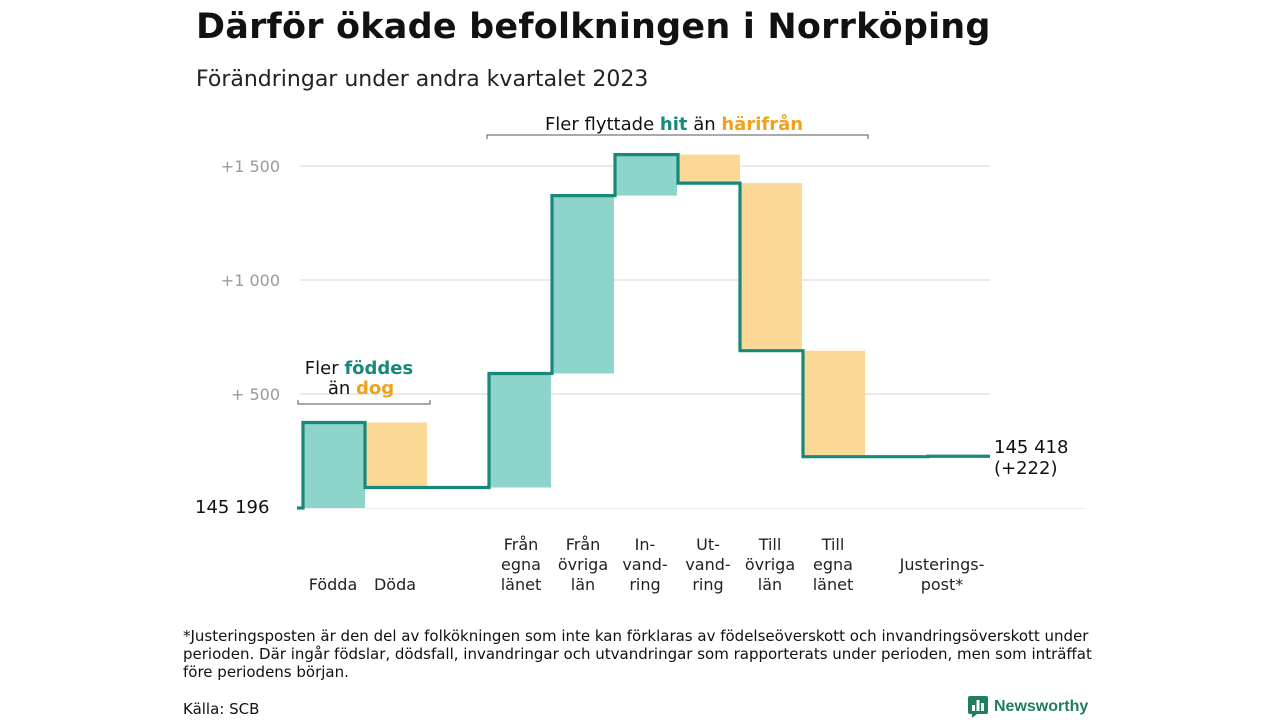 Image resolution: width=1280 pixels, height=720 pixels. What do you see at coordinates (593, 27) in the screenshot?
I see `chart-title: Därför ökade befolkningen i Norrköping` at bounding box center [593, 27].